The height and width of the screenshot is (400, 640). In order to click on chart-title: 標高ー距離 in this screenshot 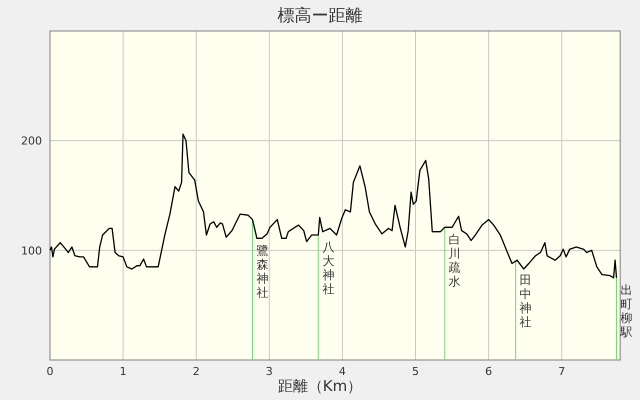, I will do `click(320, 16)`.